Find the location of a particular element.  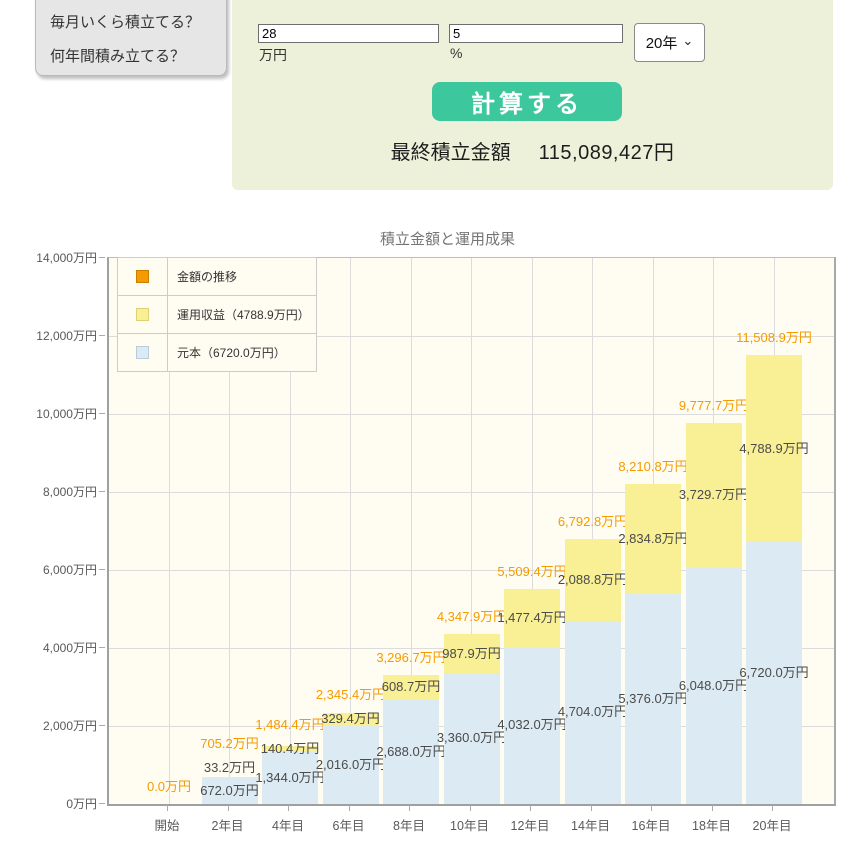

x-axis-label: 8年目 is located at coordinates (409, 826).